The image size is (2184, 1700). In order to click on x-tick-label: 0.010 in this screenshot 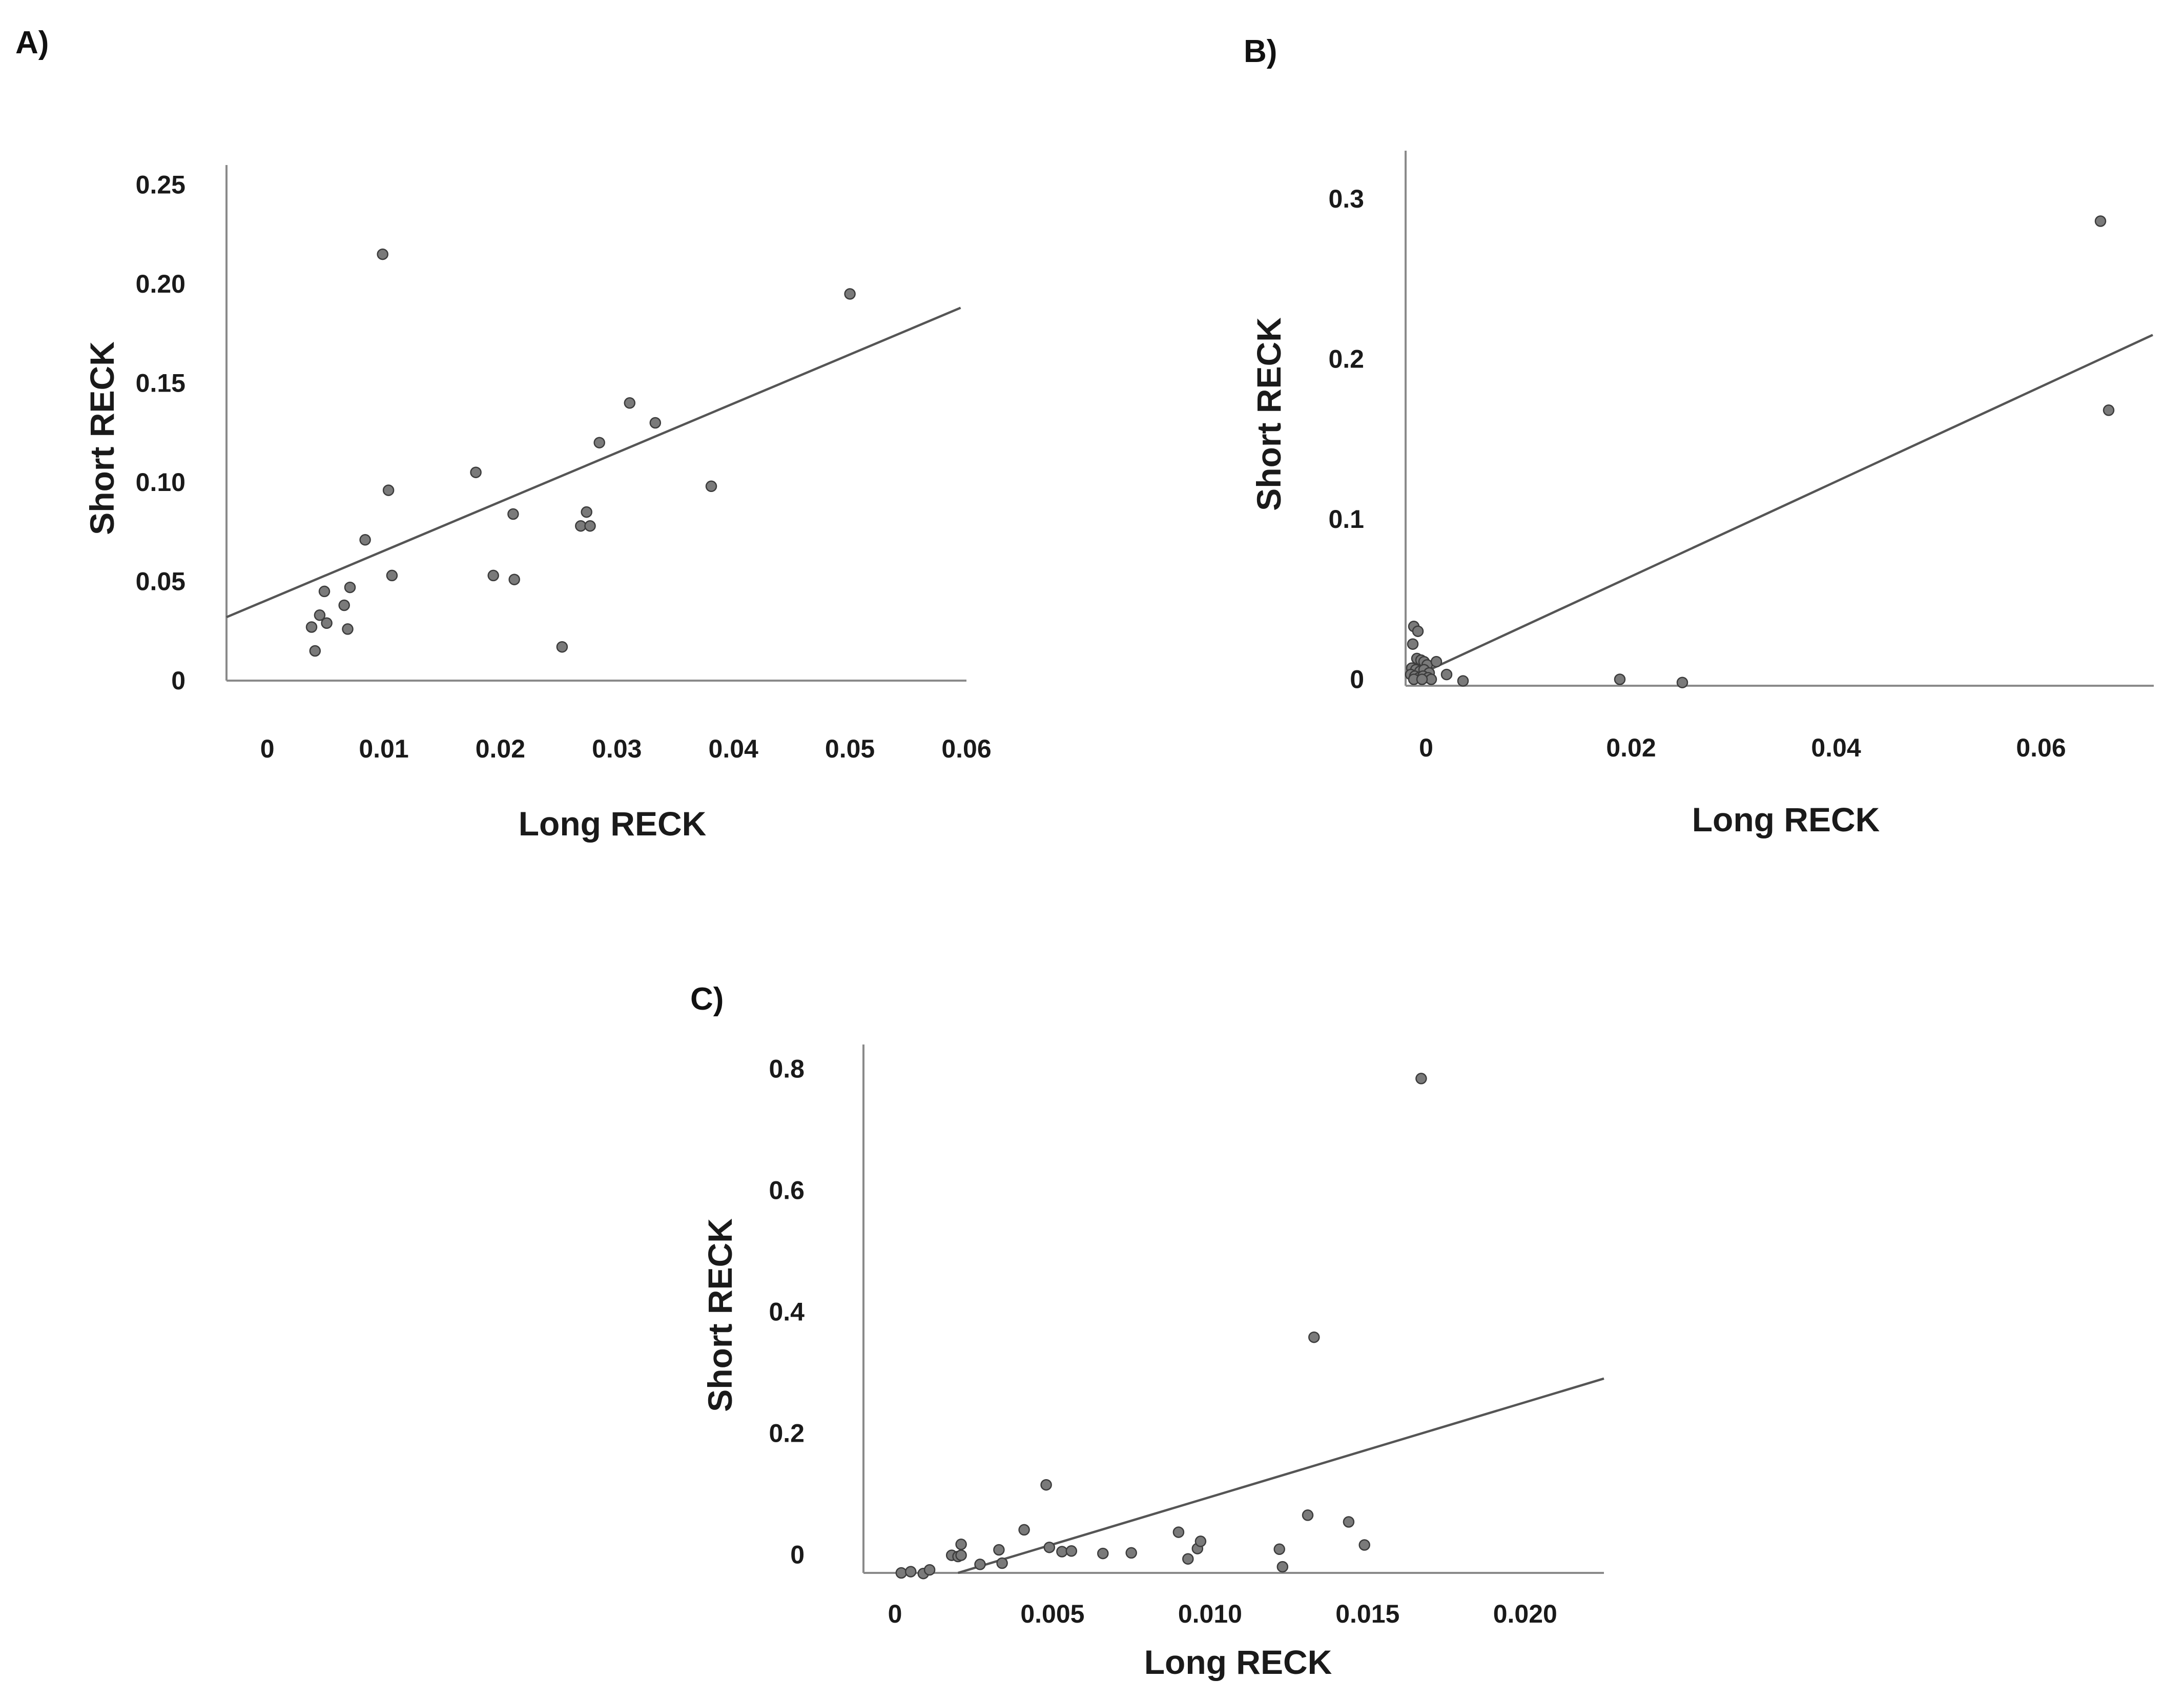, I will do `click(1210, 1614)`.